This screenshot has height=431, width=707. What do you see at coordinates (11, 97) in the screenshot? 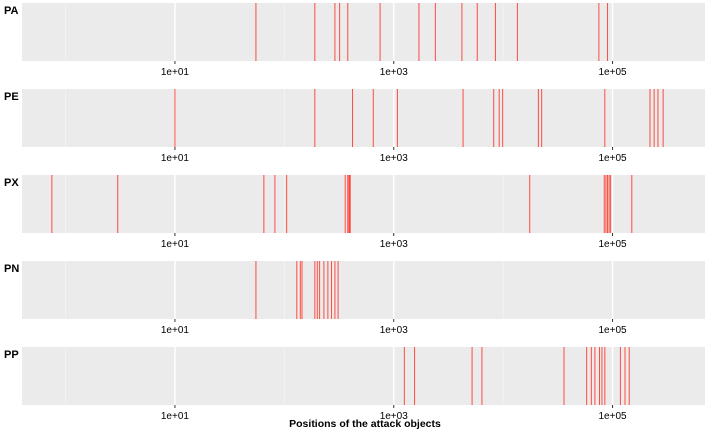
I see `panel-label: PE` at bounding box center [11, 97].